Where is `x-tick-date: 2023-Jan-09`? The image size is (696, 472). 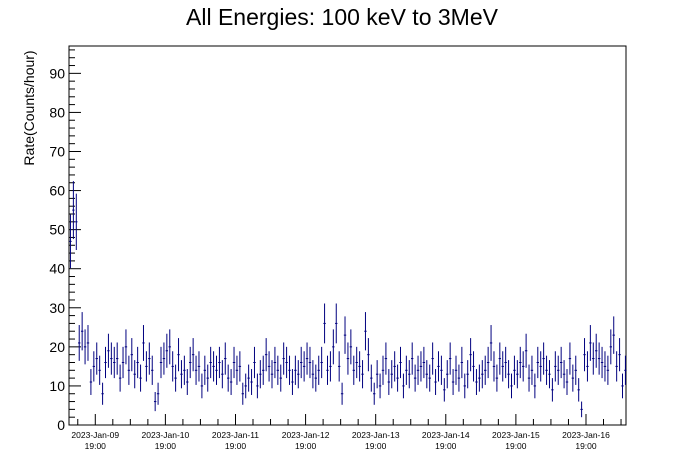
x-tick-date: 2023-Jan-09 is located at coordinates (95, 435).